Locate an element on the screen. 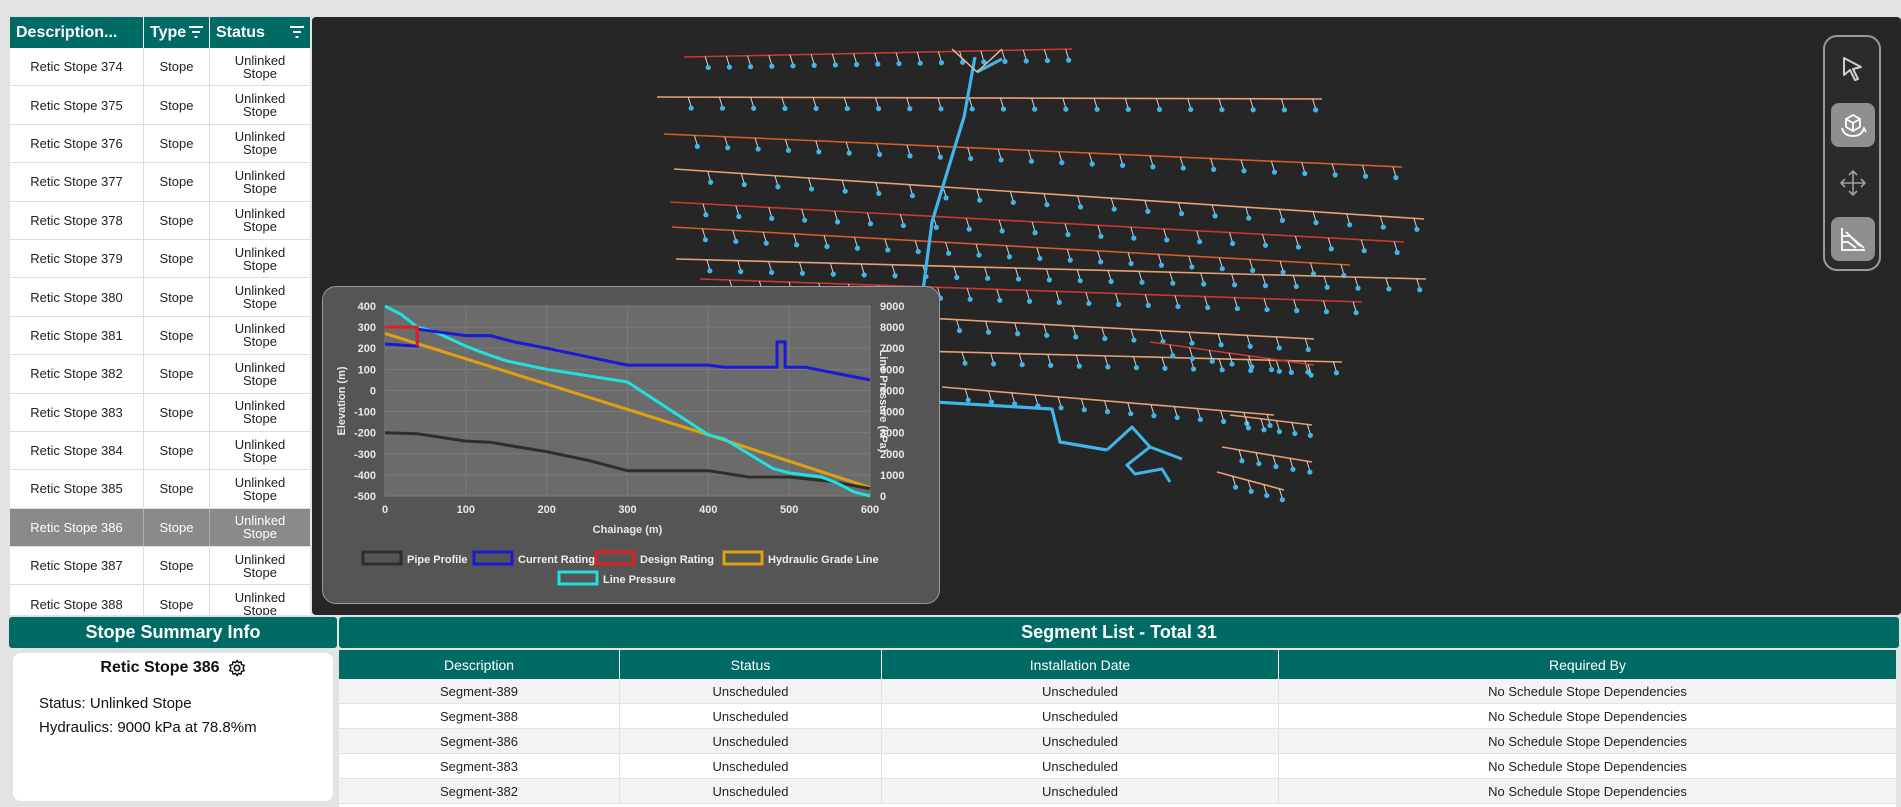 This screenshot has height=807, width=1901. stope-row: Retic Stope 377 Stope Unlinked Stope is located at coordinates (160, 182).